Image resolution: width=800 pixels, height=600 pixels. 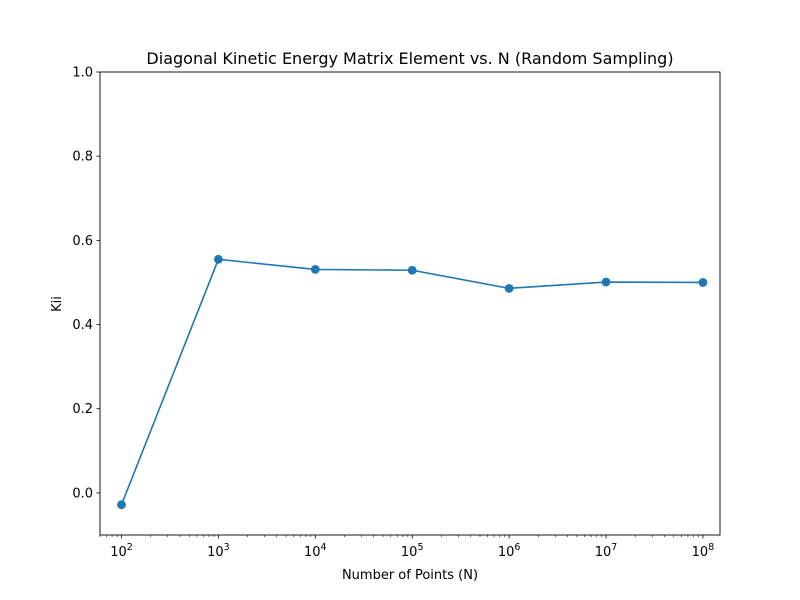 What do you see at coordinates (82, 241) in the screenshot?
I see `y-tick-label: 0.6` at bounding box center [82, 241].